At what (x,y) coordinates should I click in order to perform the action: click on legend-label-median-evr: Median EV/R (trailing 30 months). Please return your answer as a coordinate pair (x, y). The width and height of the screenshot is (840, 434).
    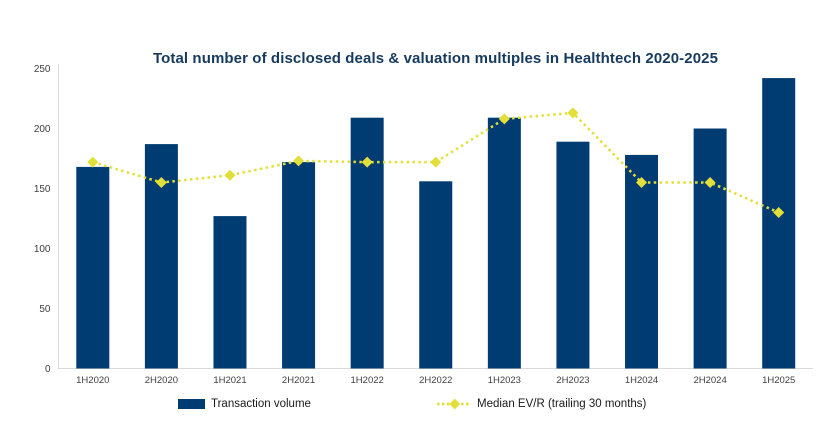
    Looking at the image, I should click on (562, 404).